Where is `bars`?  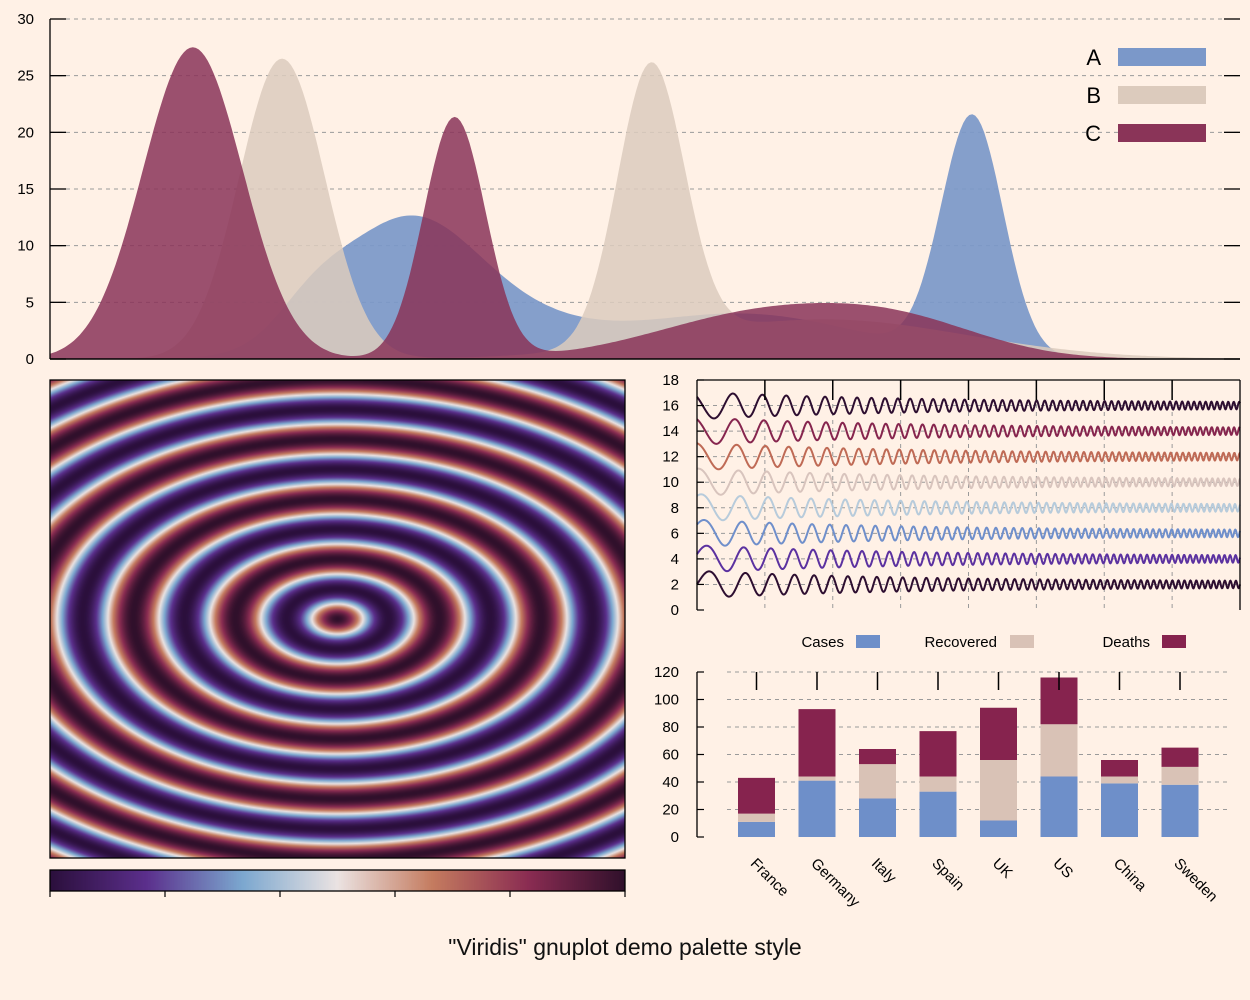
bars is located at coordinates (968, 757).